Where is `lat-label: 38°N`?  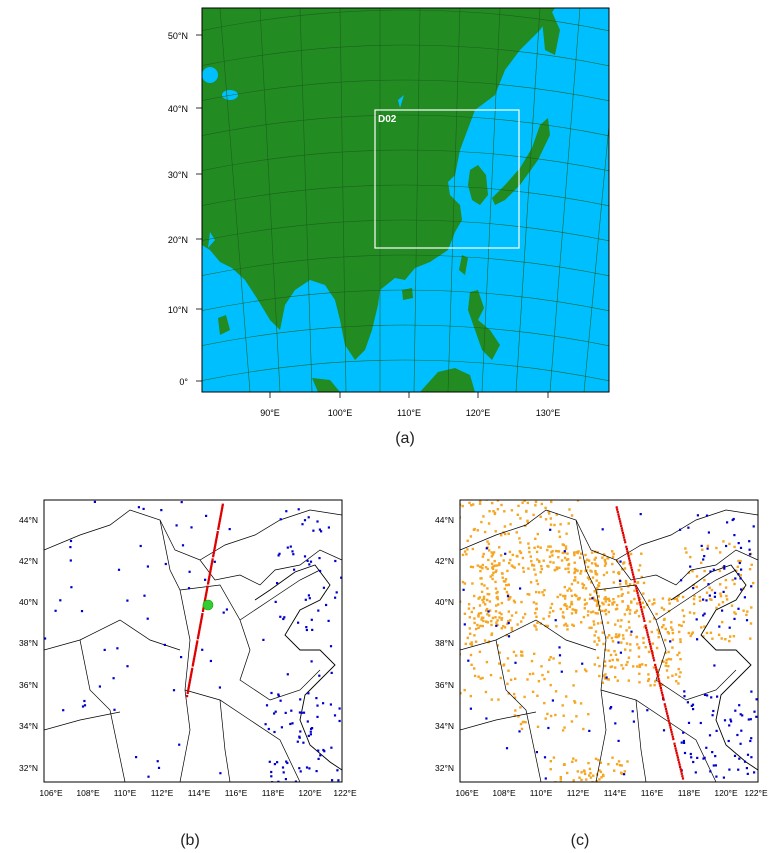 lat-label: 38°N is located at coordinates (444, 643).